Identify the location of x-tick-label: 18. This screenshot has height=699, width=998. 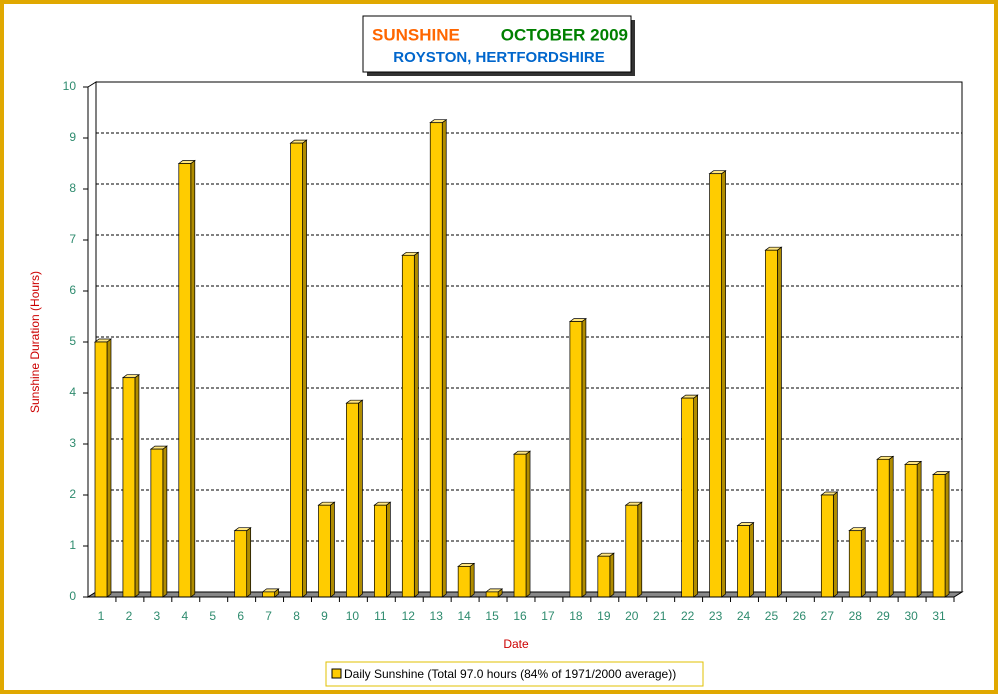
(576, 616).